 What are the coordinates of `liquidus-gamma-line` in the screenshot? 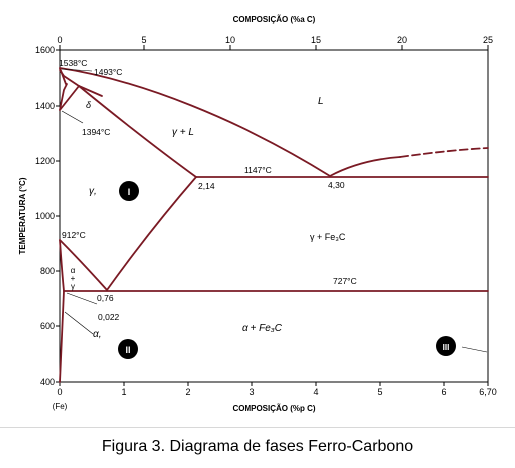 It's located at (195, 122).